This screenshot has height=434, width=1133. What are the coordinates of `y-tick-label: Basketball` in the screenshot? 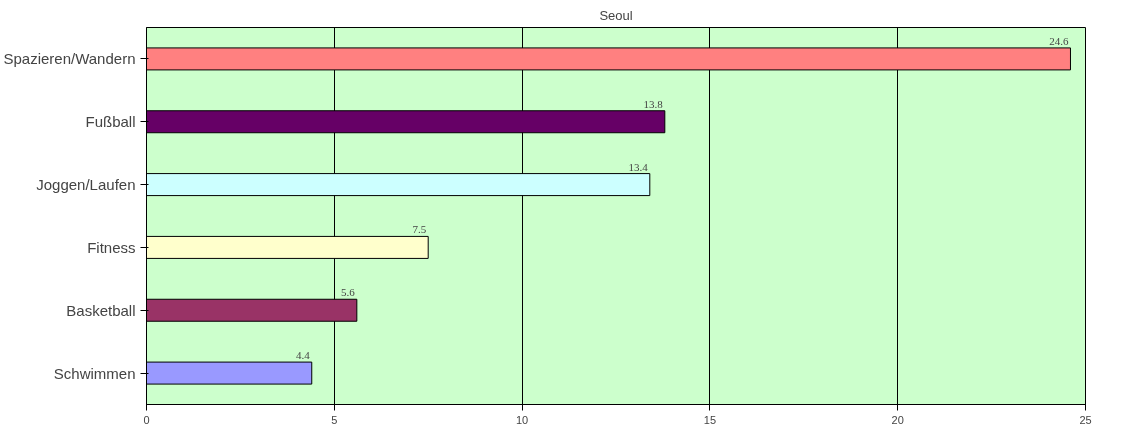 It's located at (101, 310).